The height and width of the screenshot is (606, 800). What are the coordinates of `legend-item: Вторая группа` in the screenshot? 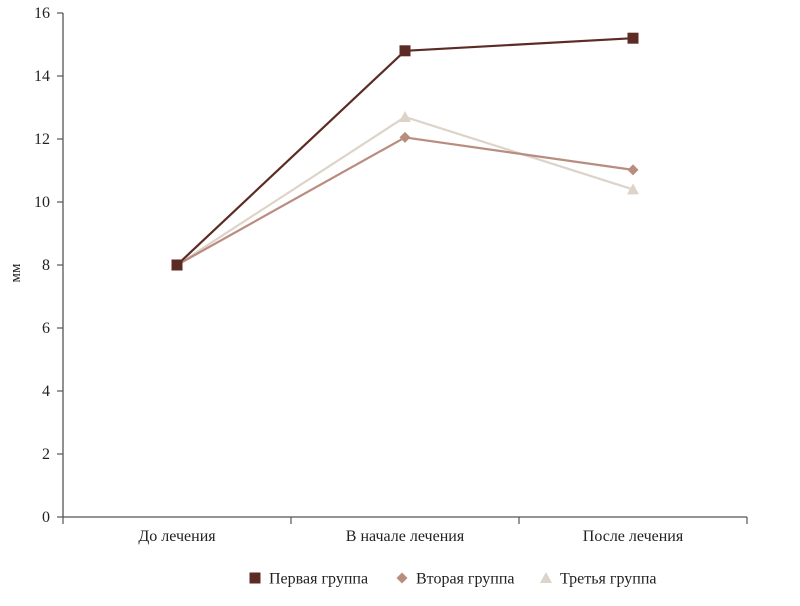 It's located at (455, 579).